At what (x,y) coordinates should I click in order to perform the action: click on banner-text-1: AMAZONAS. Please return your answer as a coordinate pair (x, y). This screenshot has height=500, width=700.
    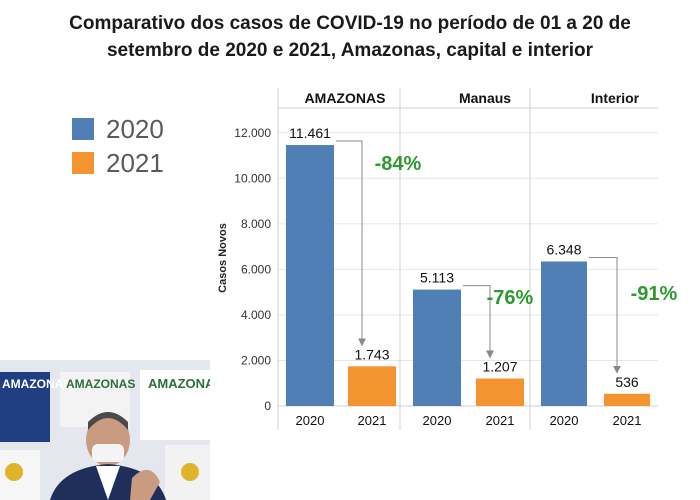
    Looking at the image, I should click on (36, 384).